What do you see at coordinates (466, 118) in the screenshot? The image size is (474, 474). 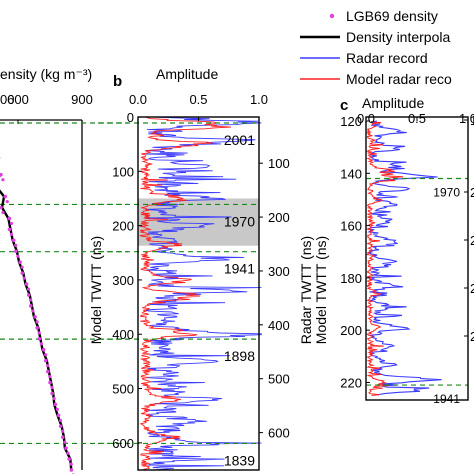 I see `panel-c-x-tick-label: 1.0` at bounding box center [466, 118].